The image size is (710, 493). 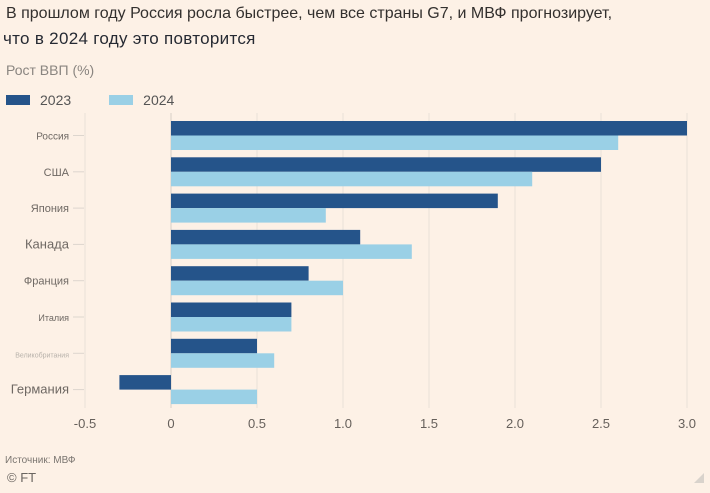 I want to click on y-axis-label: Рост ВВП (%), so click(x=50, y=70).